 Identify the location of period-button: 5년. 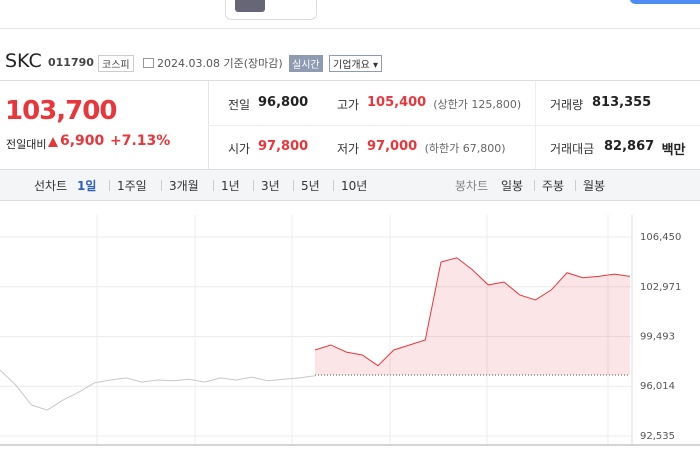
(310, 186).